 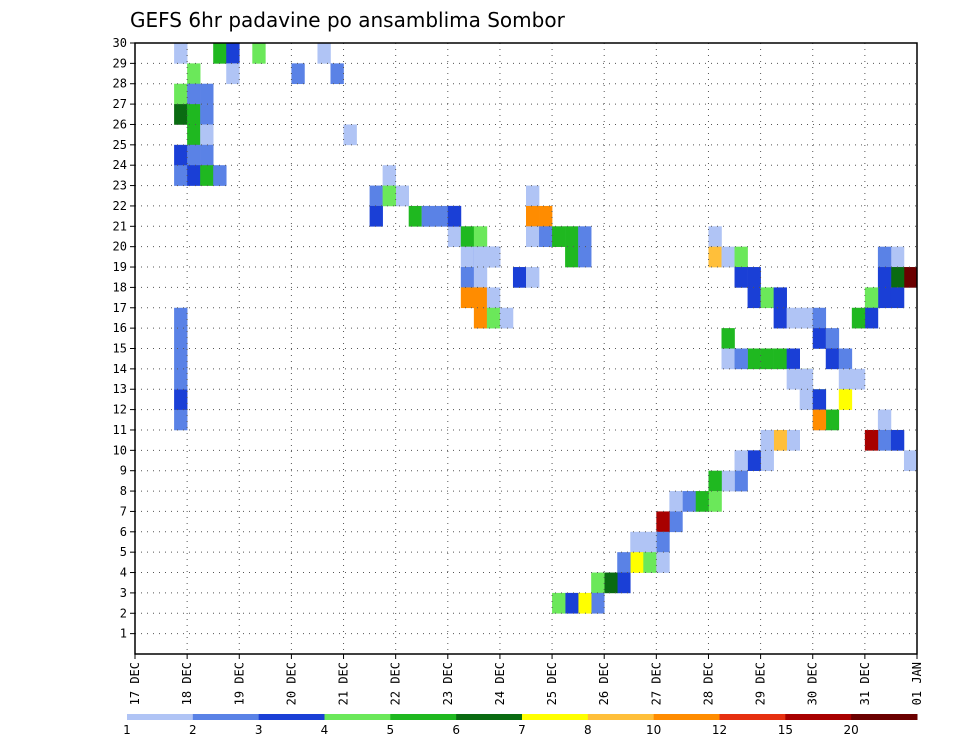 I want to click on colorbar-label: 2, so click(x=193, y=730).